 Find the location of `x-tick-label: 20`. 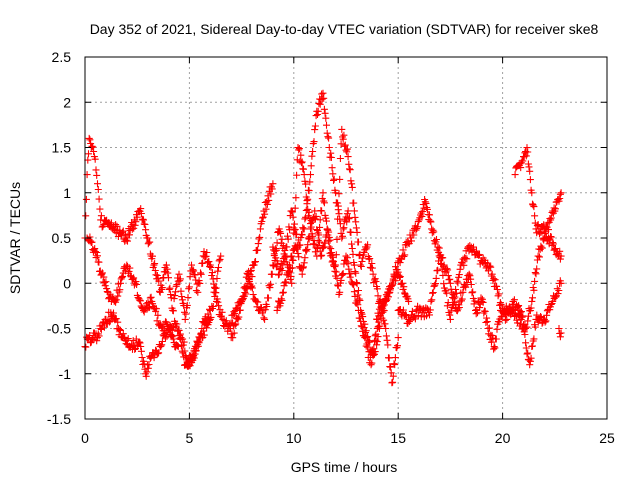

x-tick-label: 20 is located at coordinates (503, 438).